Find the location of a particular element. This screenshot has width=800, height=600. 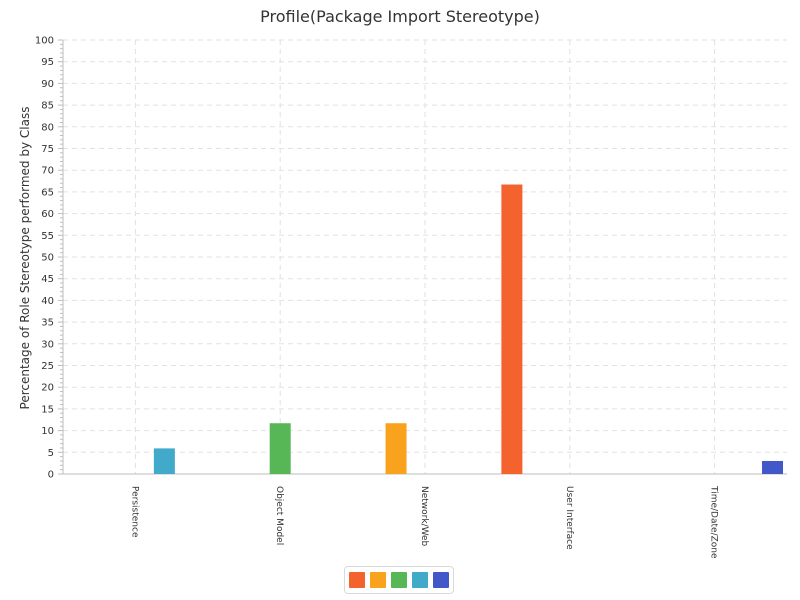

y-tick-label: 65 is located at coordinates (47, 192).